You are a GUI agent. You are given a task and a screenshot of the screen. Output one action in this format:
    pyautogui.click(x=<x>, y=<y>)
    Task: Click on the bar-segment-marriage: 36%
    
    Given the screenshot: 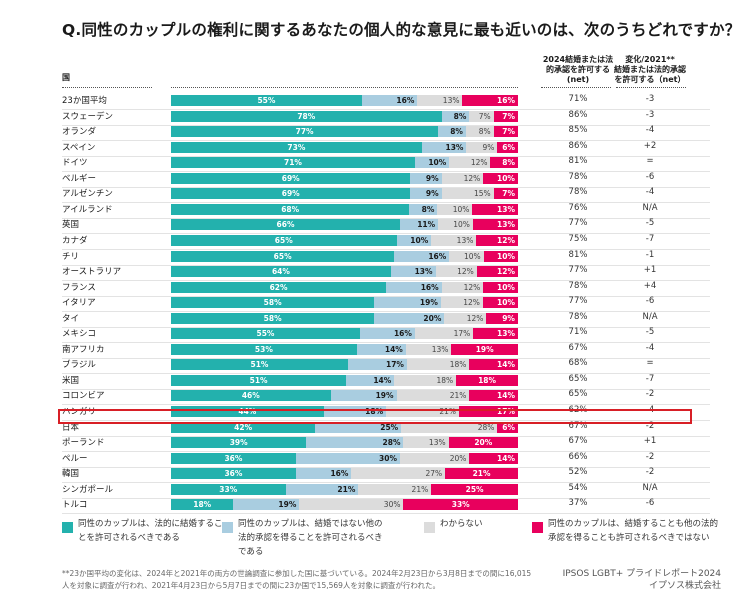 What is the action you would take?
    pyautogui.click(x=233, y=458)
    